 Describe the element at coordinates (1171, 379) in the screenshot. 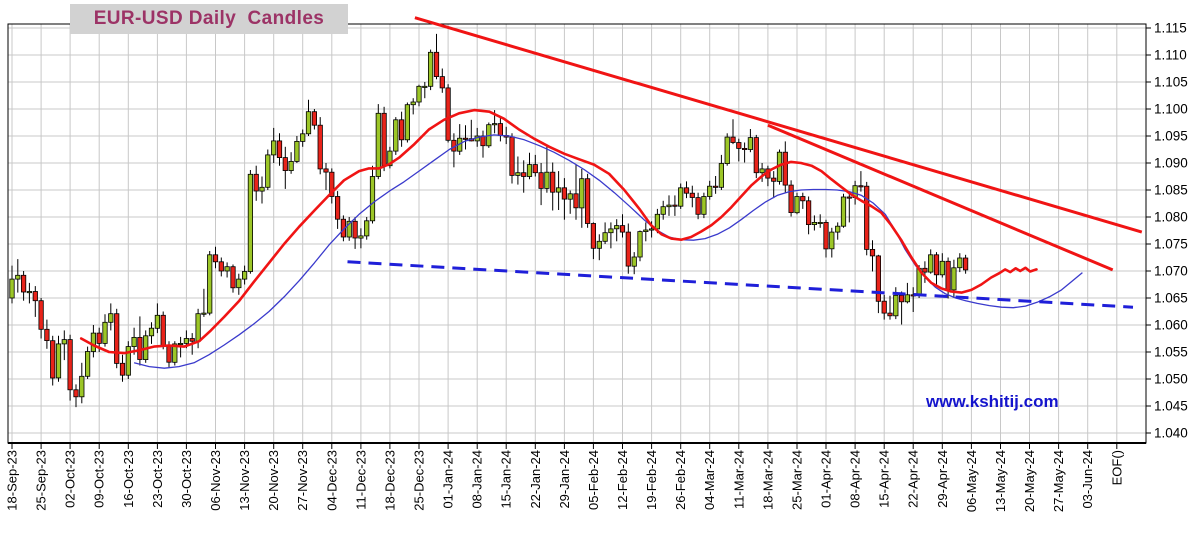

I see `y-axis-label: 1.050` at that location.